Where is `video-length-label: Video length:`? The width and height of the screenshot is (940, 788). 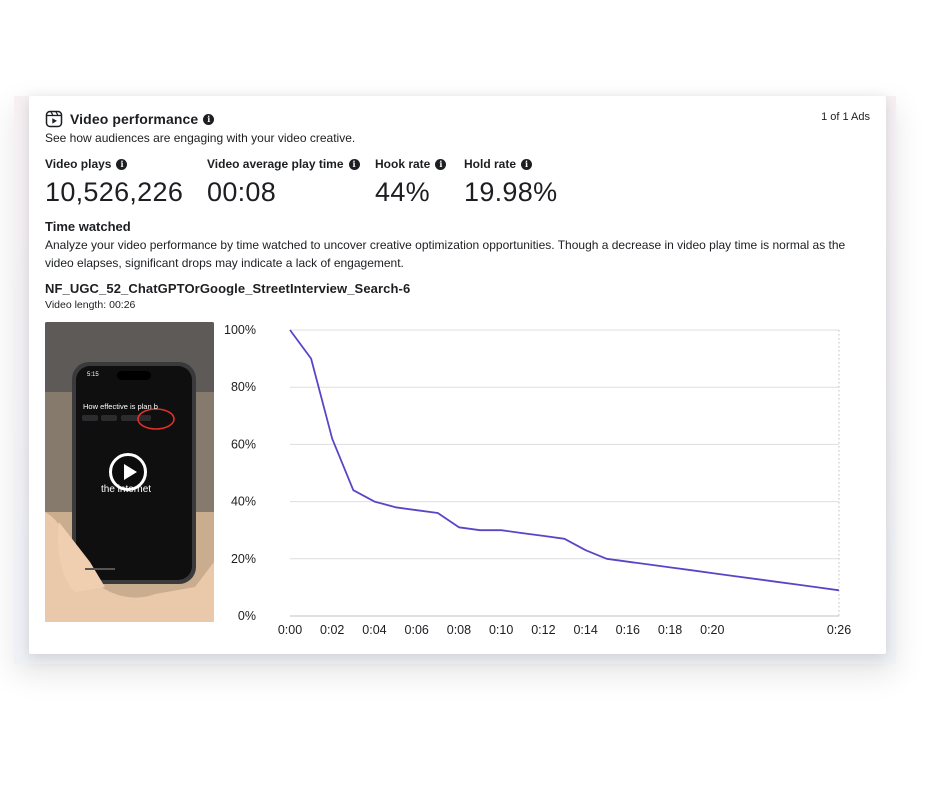
video-length-label: Video length: is located at coordinates (76, 305).